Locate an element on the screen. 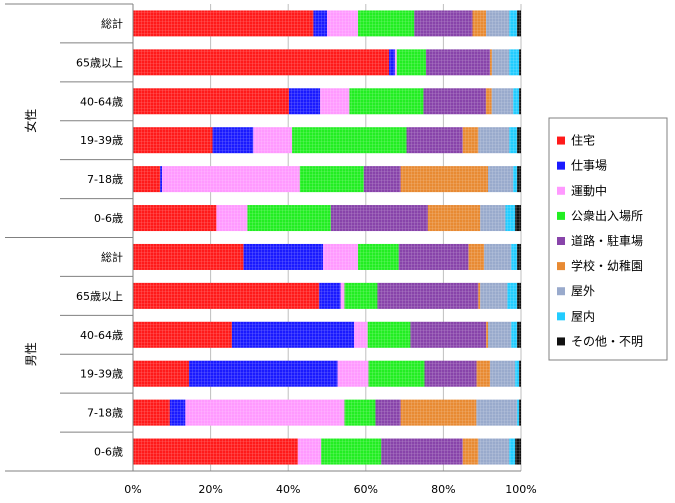 Image resolution: width=675 pixels, height=503 pixels. legend-label: 公衆出入場所 is located at coordinates (607, 216).